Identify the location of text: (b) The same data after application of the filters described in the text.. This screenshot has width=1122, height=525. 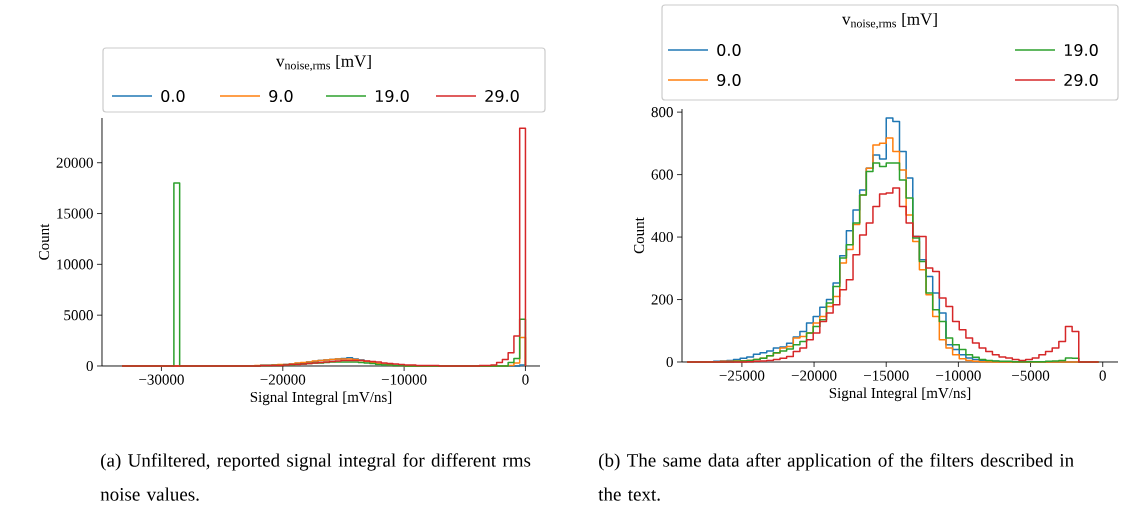
(836, 477).